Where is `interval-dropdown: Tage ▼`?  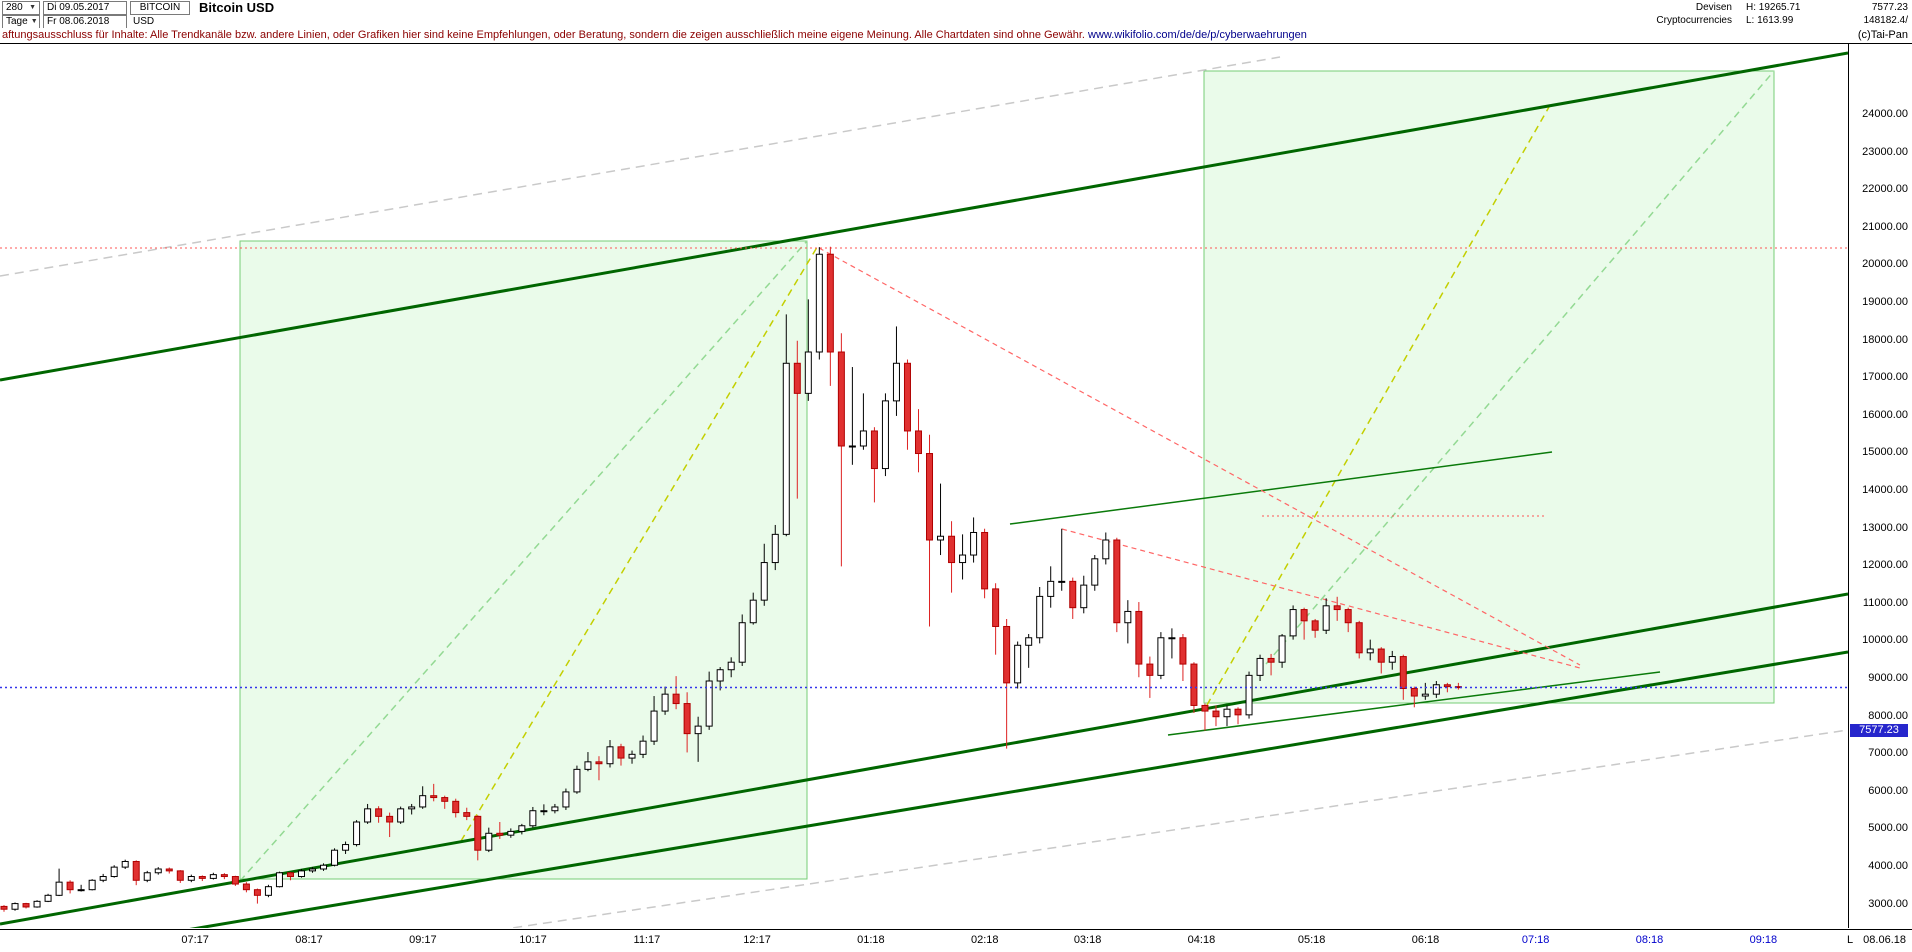
interval-dropdown: Tage ▼ is located at coordinates (21, 21).